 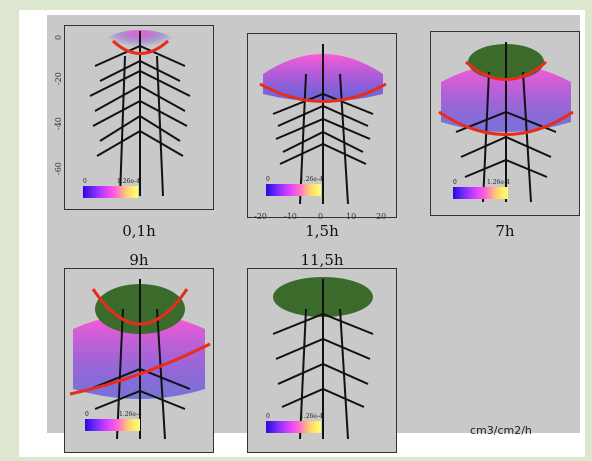 I want to click on panel-label: 7h, so click(x=505, y=231).